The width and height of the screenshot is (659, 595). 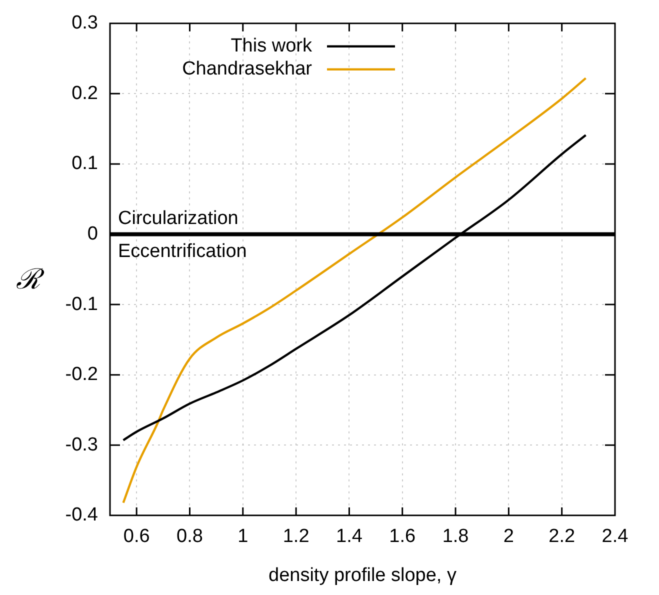 What do you see at coordinates (85, 163) in the screenshot?
I see `y-tick-label: 0.1` at bounding box center [85, 163].